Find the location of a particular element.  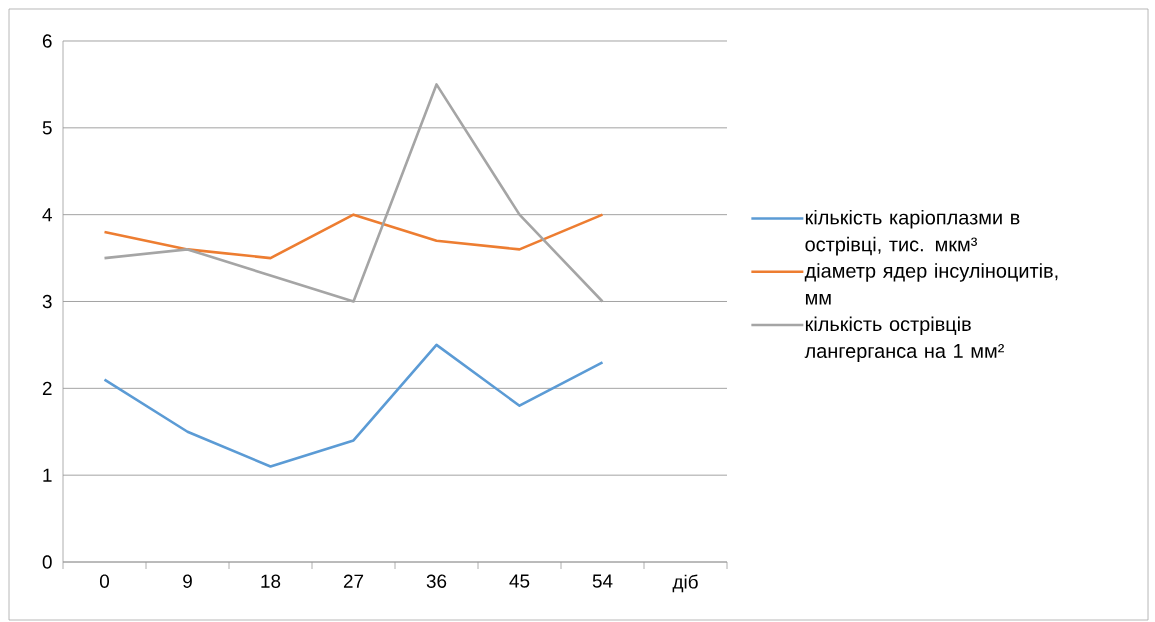

x-tick-label: 45 is located at coordinates (519, 581).